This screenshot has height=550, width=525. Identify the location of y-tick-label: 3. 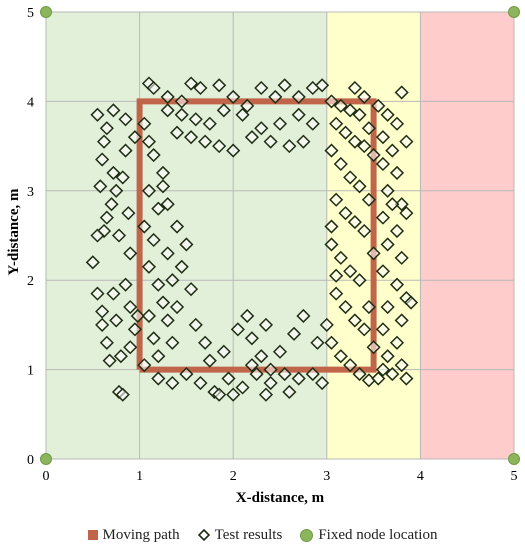
(30, 192).